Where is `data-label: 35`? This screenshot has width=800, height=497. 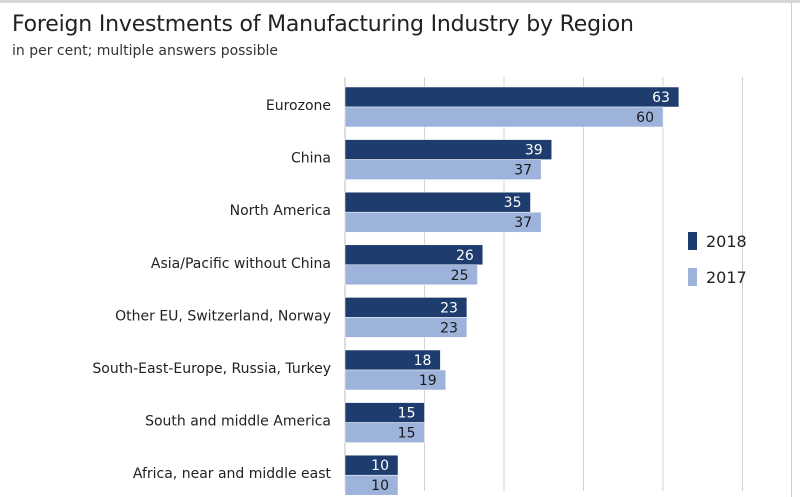 data-label: 35 is located at coordinates (513, 203).